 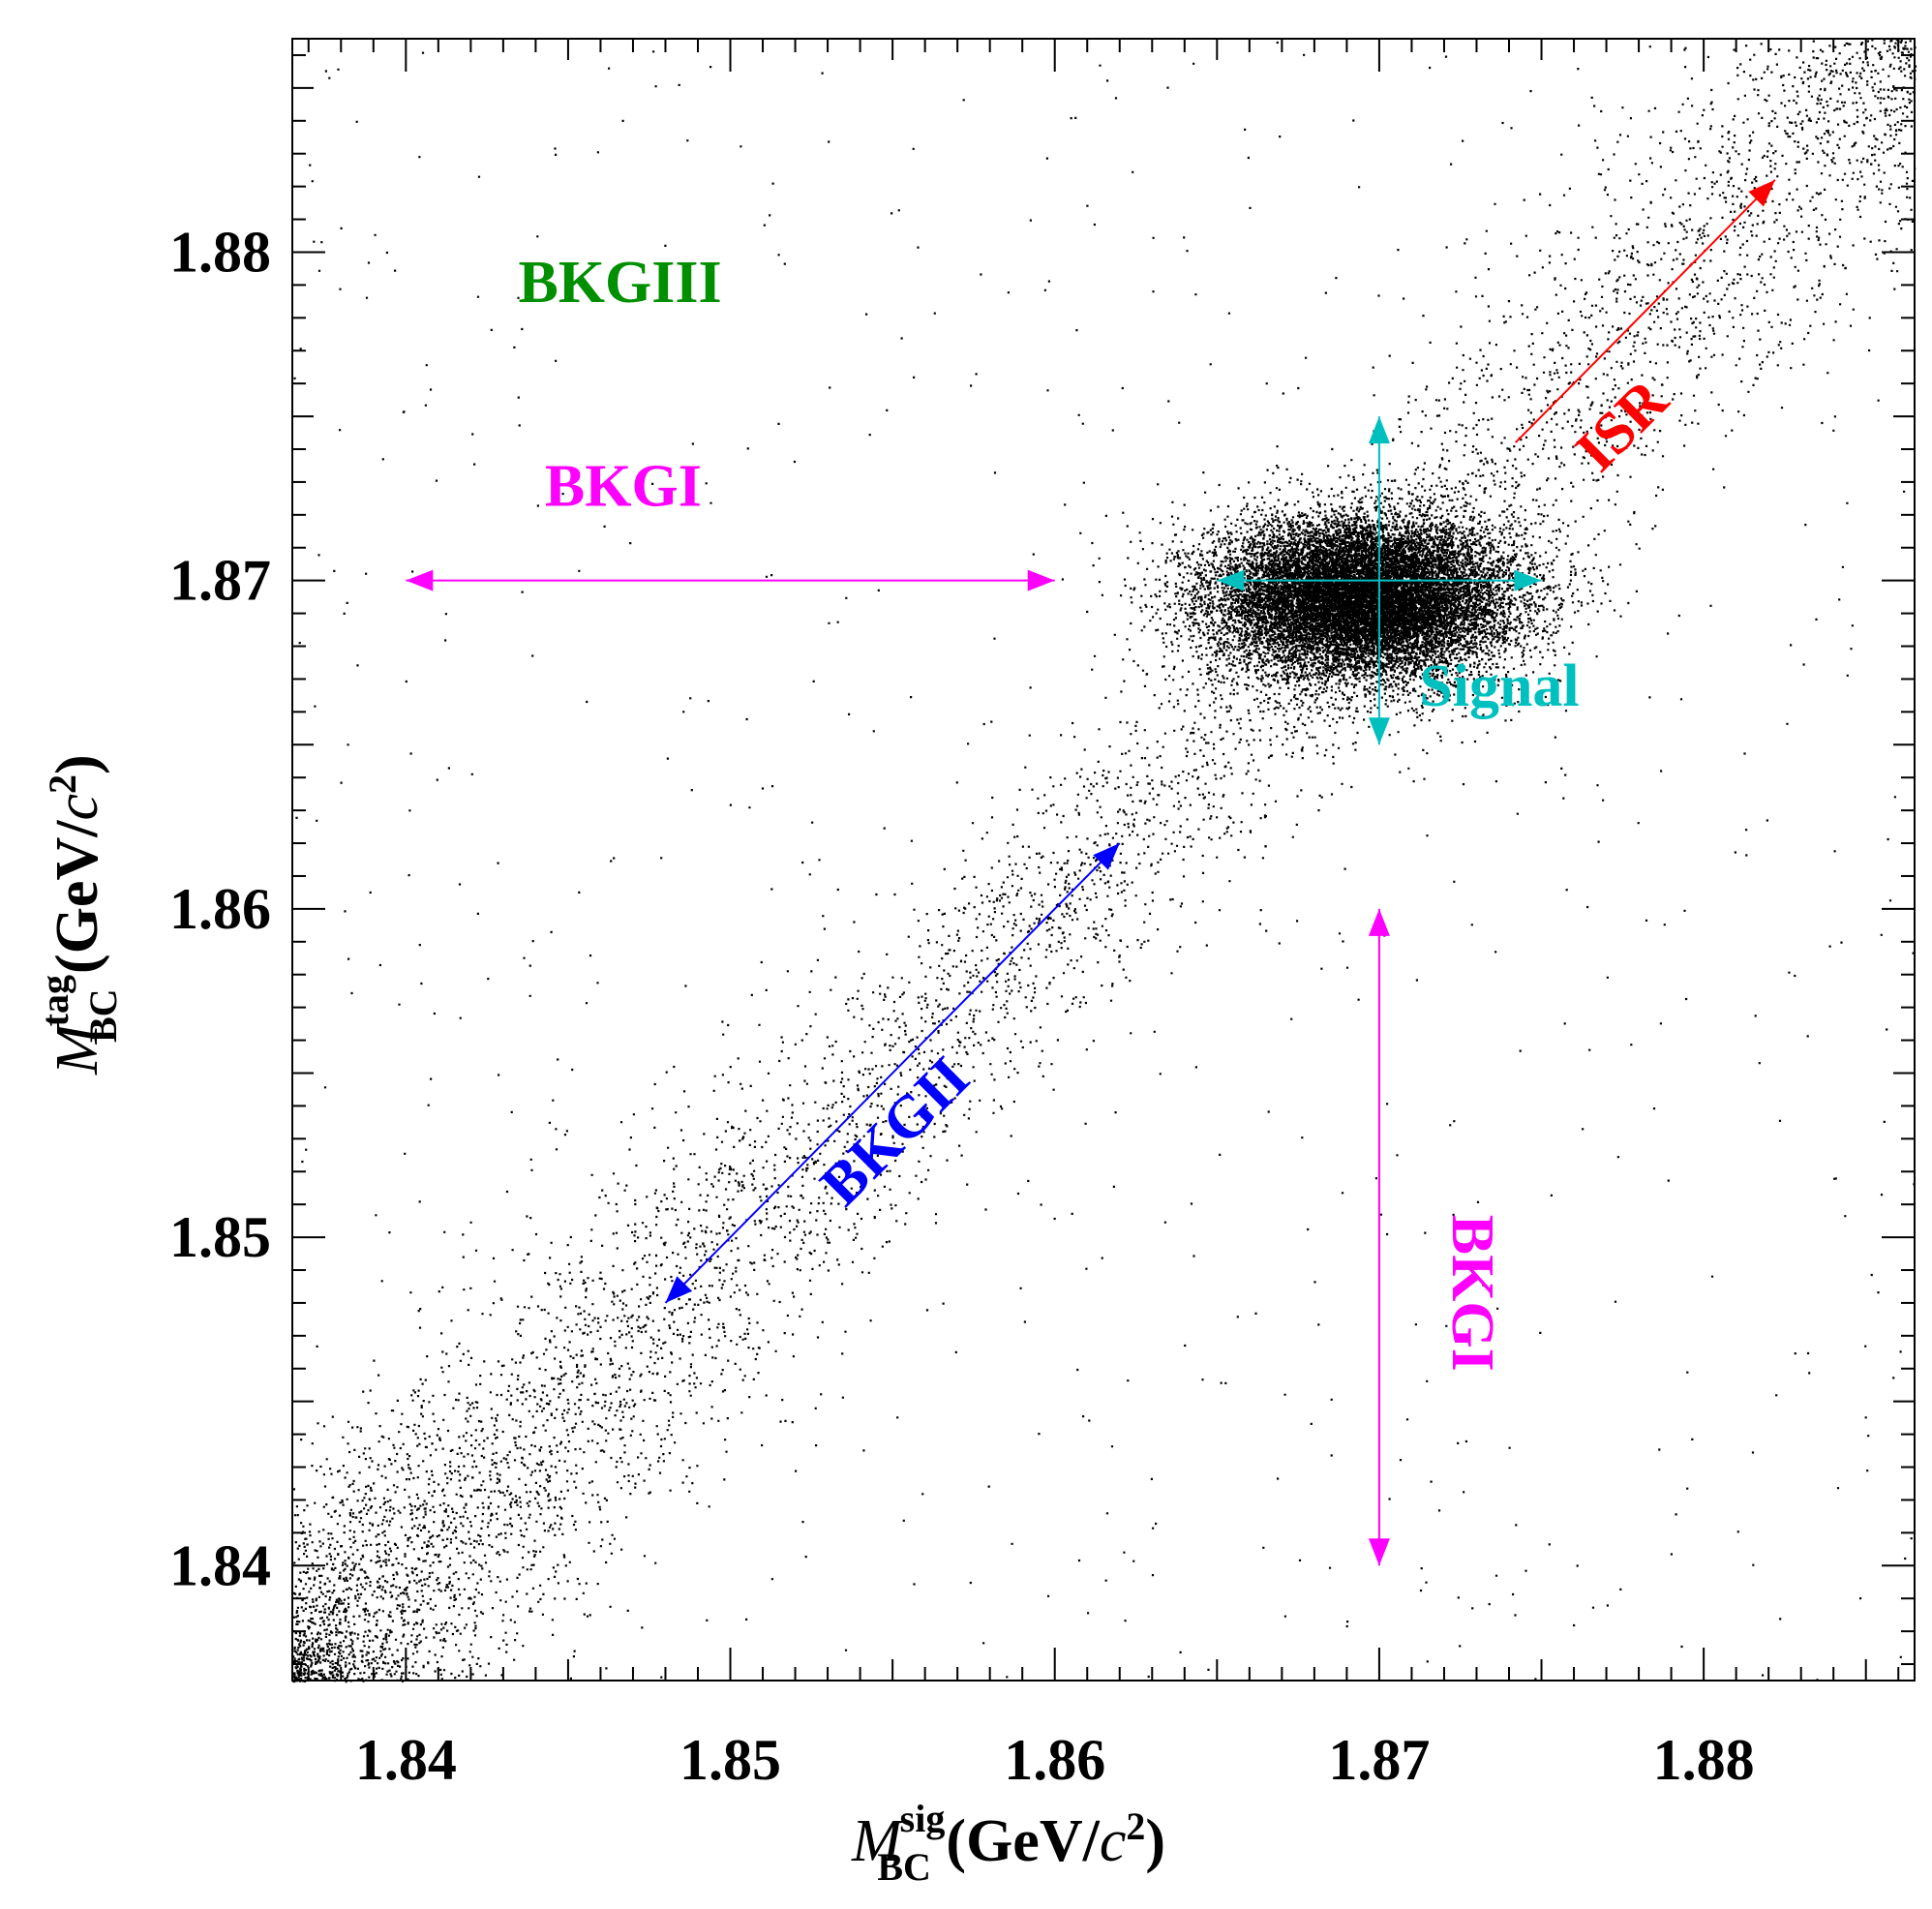 What do you see at coordinates (1499, 686) in the screenshot?
I see `label-signal: Signal` at bounding box center [1499, 686].